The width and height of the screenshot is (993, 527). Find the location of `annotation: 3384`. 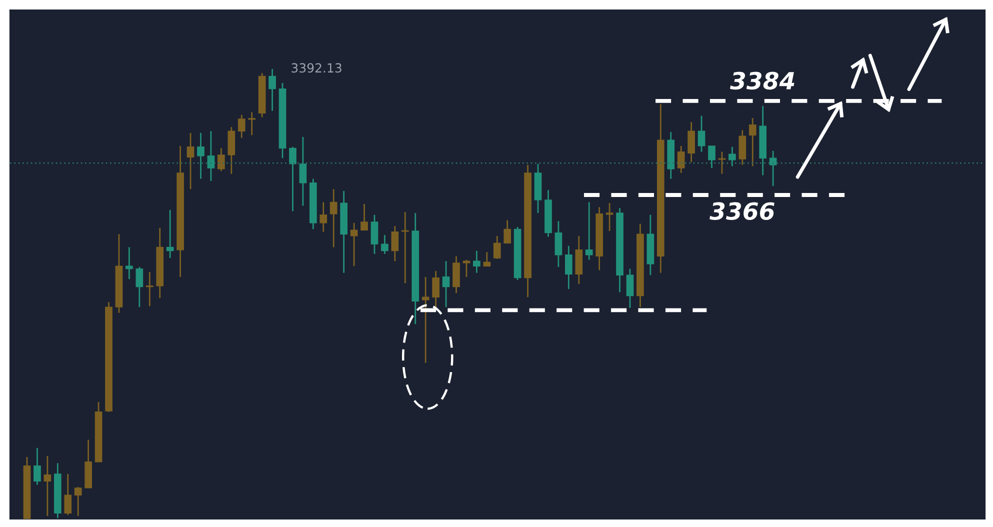

annotation: 3384 is located at coordinates (762, 81).